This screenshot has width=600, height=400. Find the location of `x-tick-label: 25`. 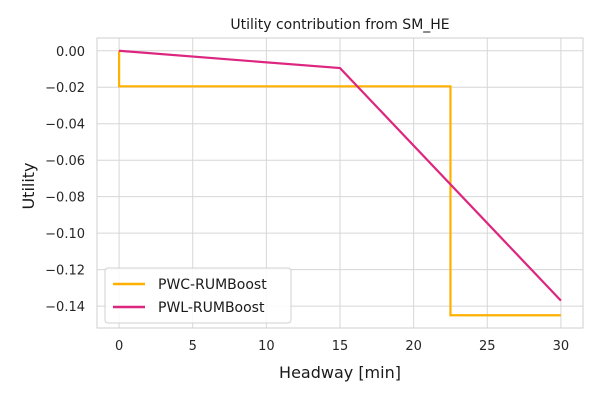

x-tick-label: 25 is located at coordinates (487, 346).